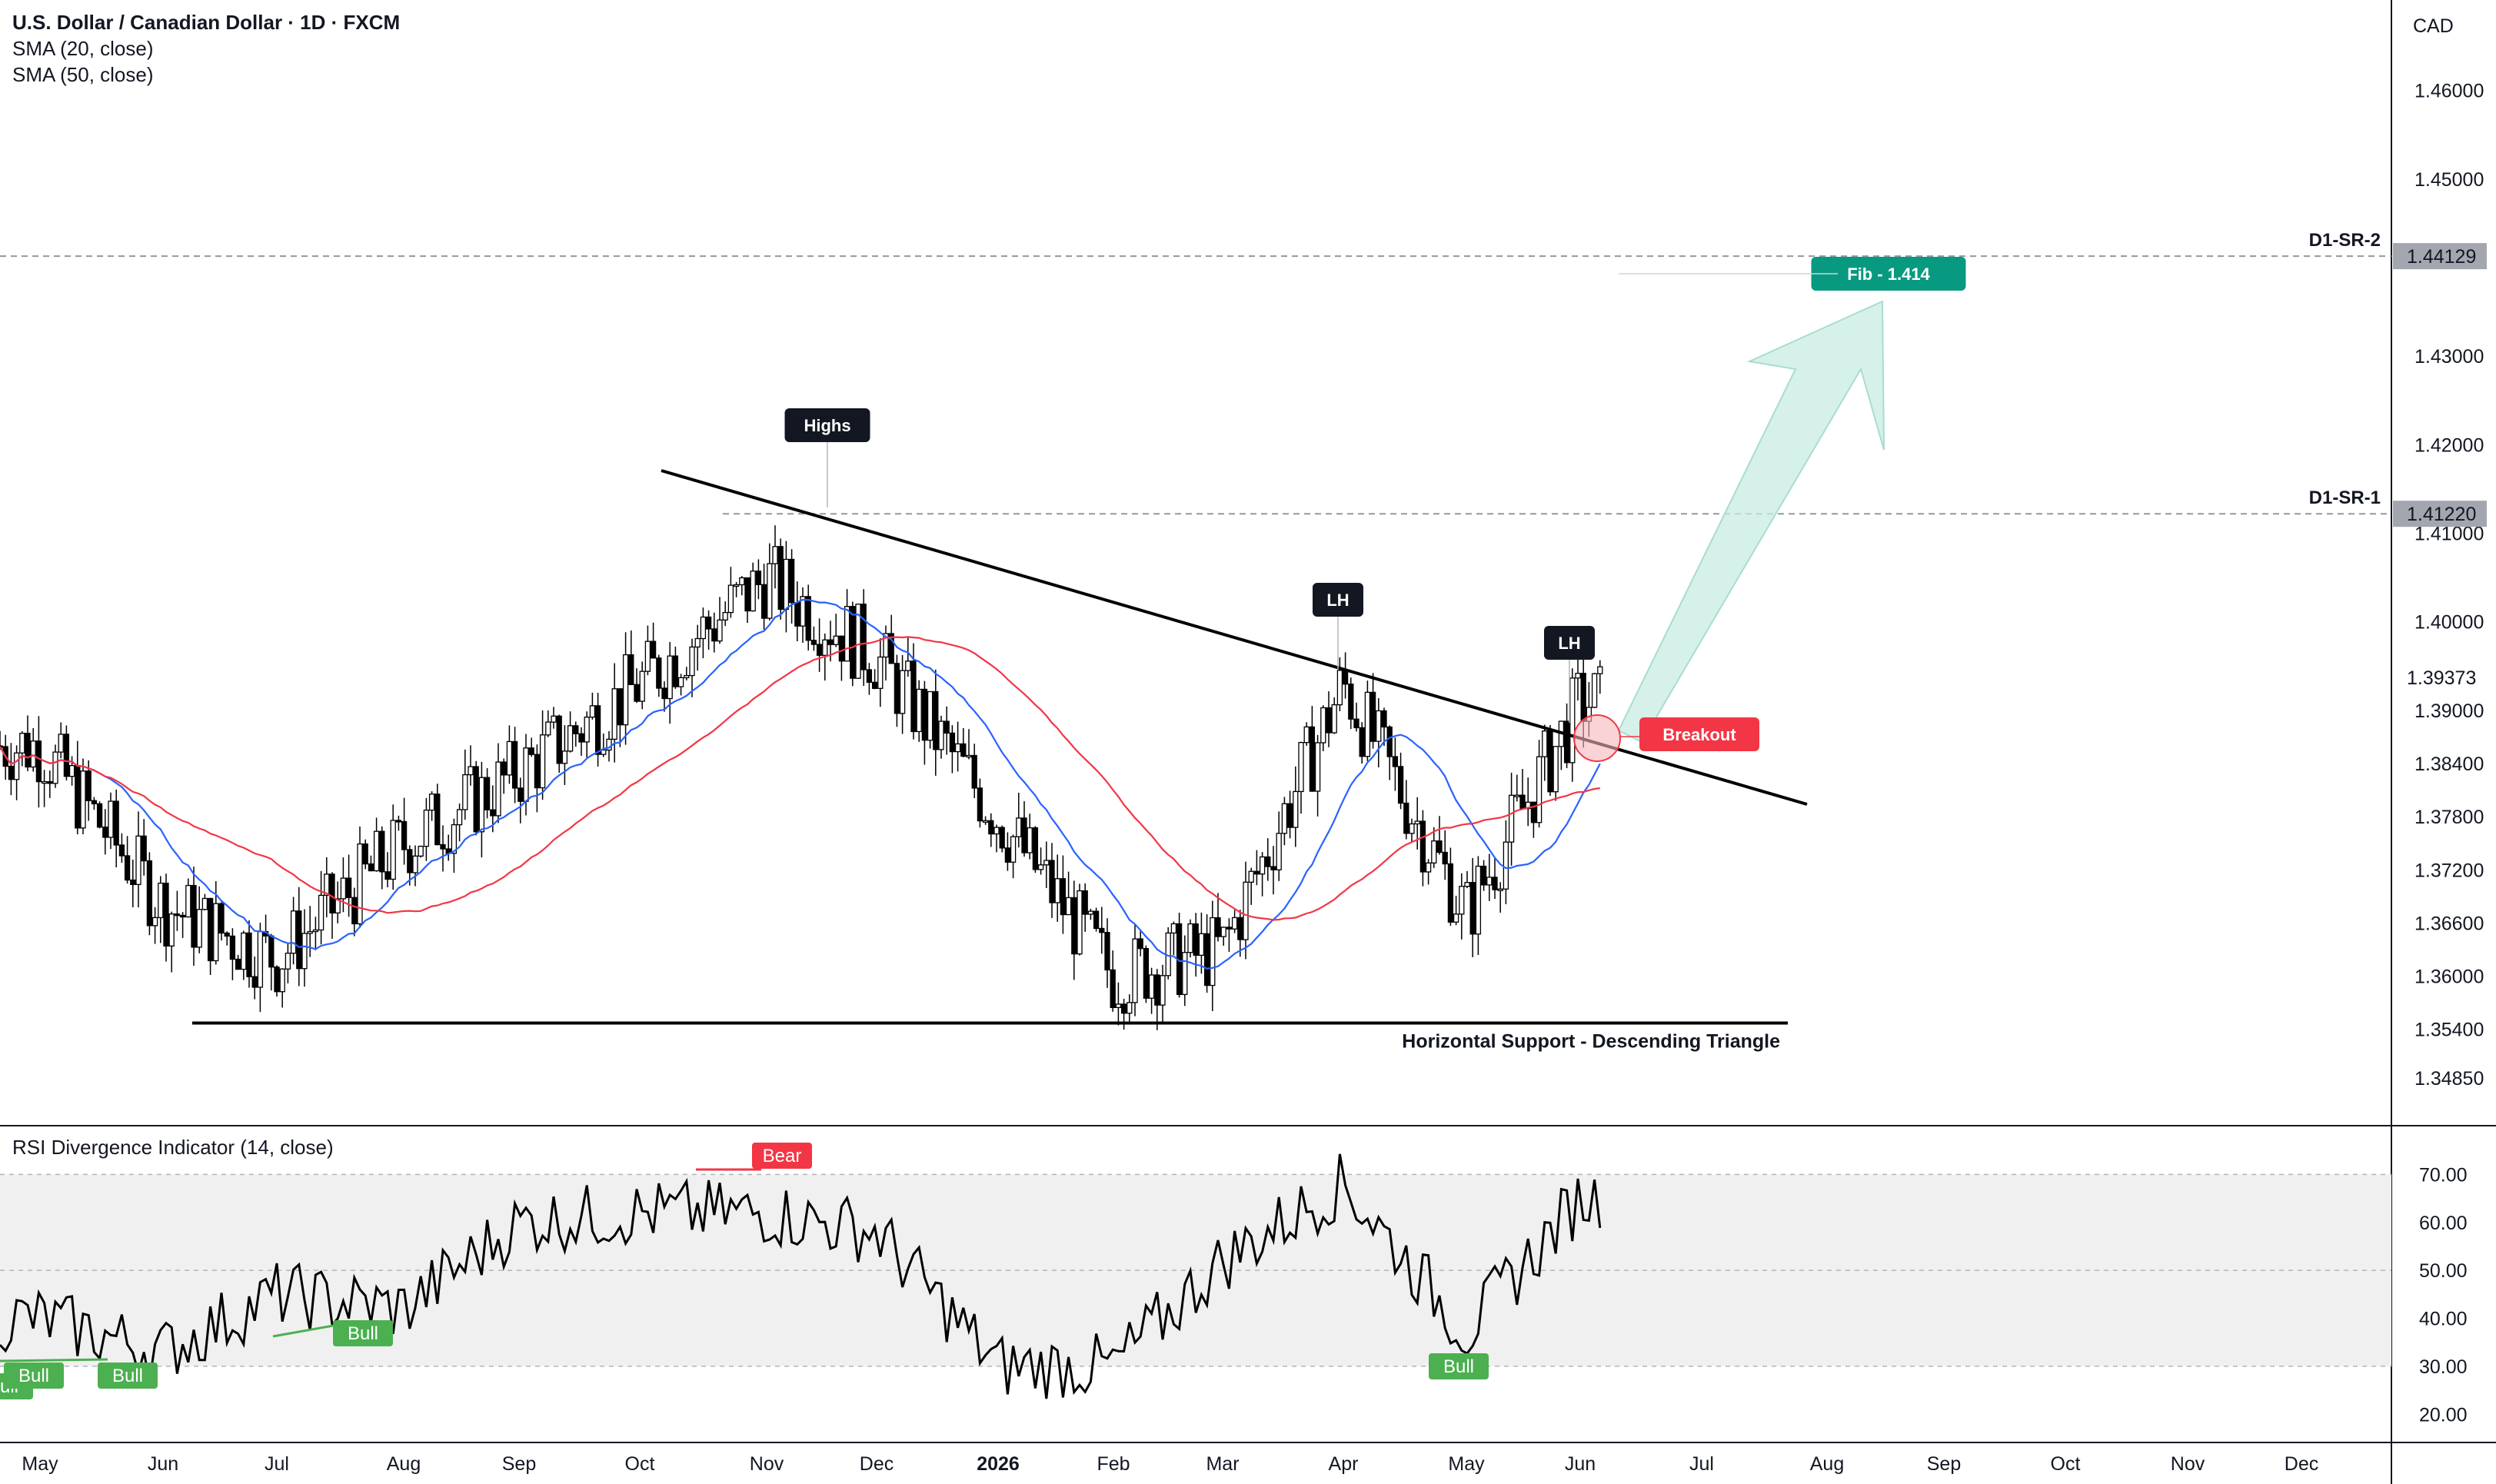 The image size is (2496, 1484). What do you see at coordinates (782, 1156) in the screenshot?
I see `divergence-label: Bear` at bounding box center [782, 1156].